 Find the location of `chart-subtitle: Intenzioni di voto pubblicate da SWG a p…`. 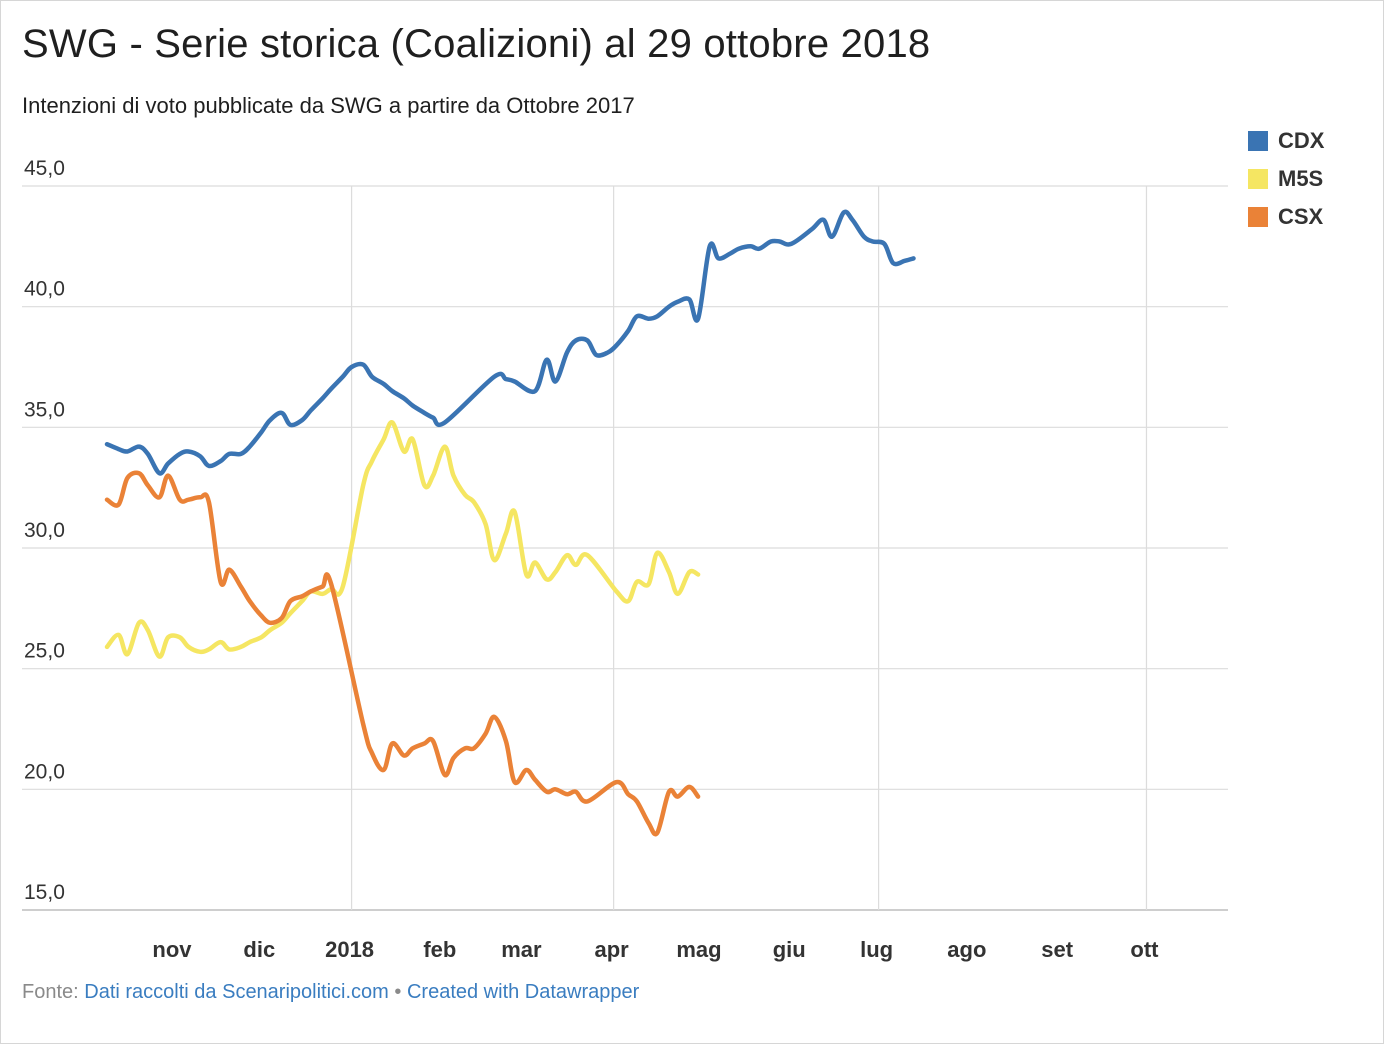

chart-subtitle: Intenzioni di voto pubblicate da SWG a p… is located at coordinates (328, 105).